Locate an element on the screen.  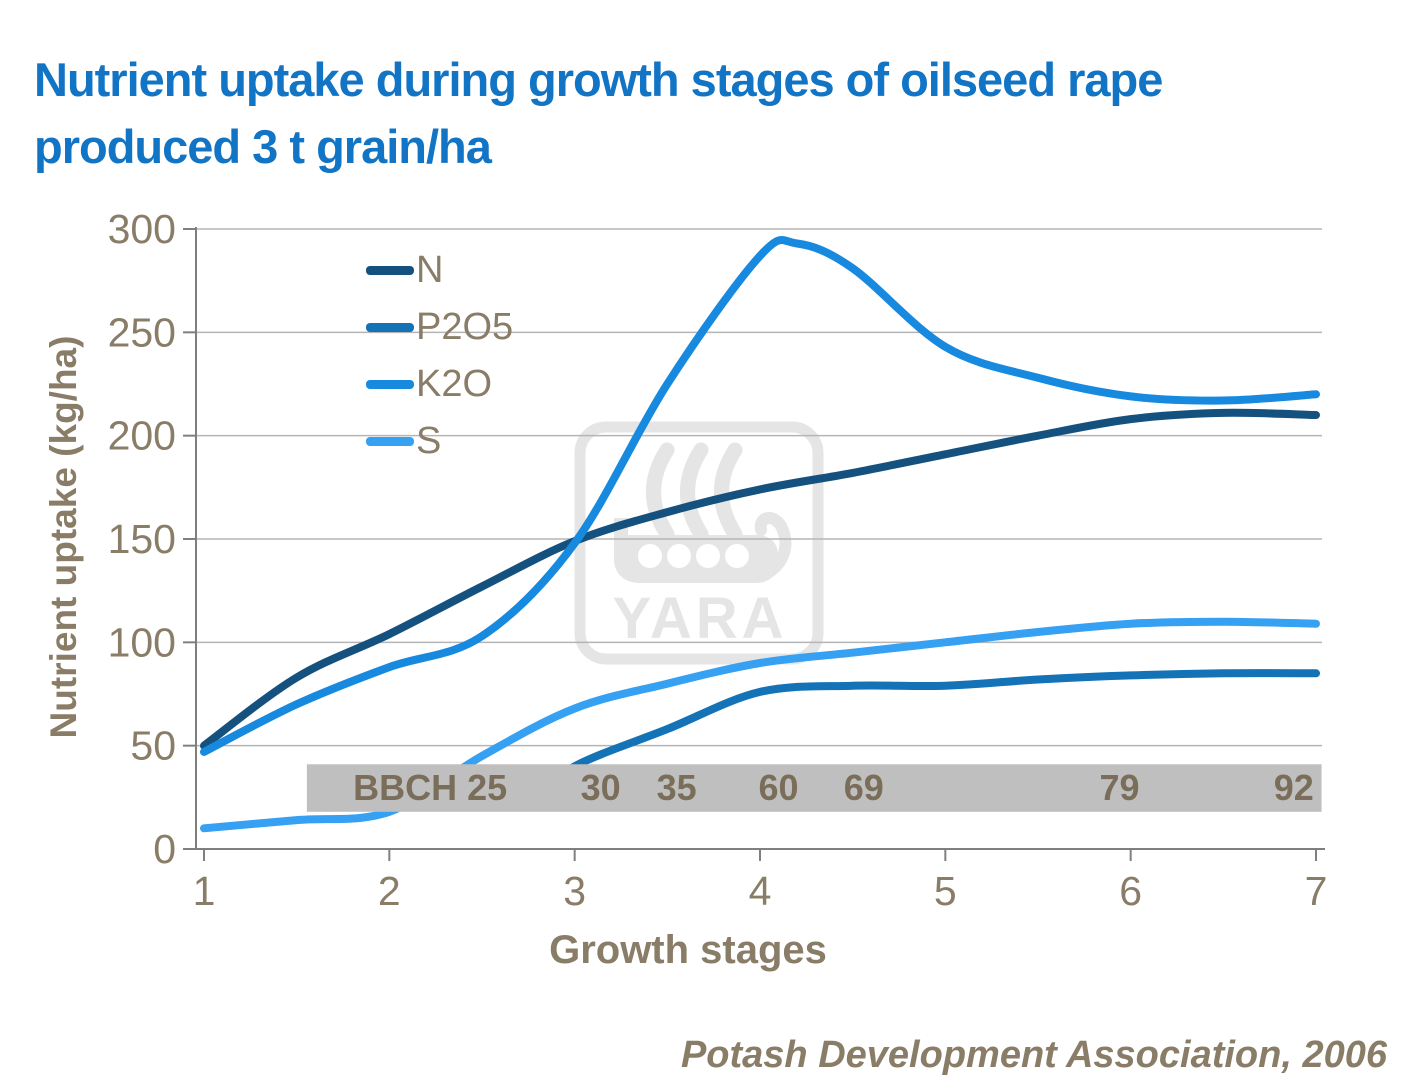
y-axis-title: Nutrient uptake (kg/ha) is located at coordinates (63, 537).